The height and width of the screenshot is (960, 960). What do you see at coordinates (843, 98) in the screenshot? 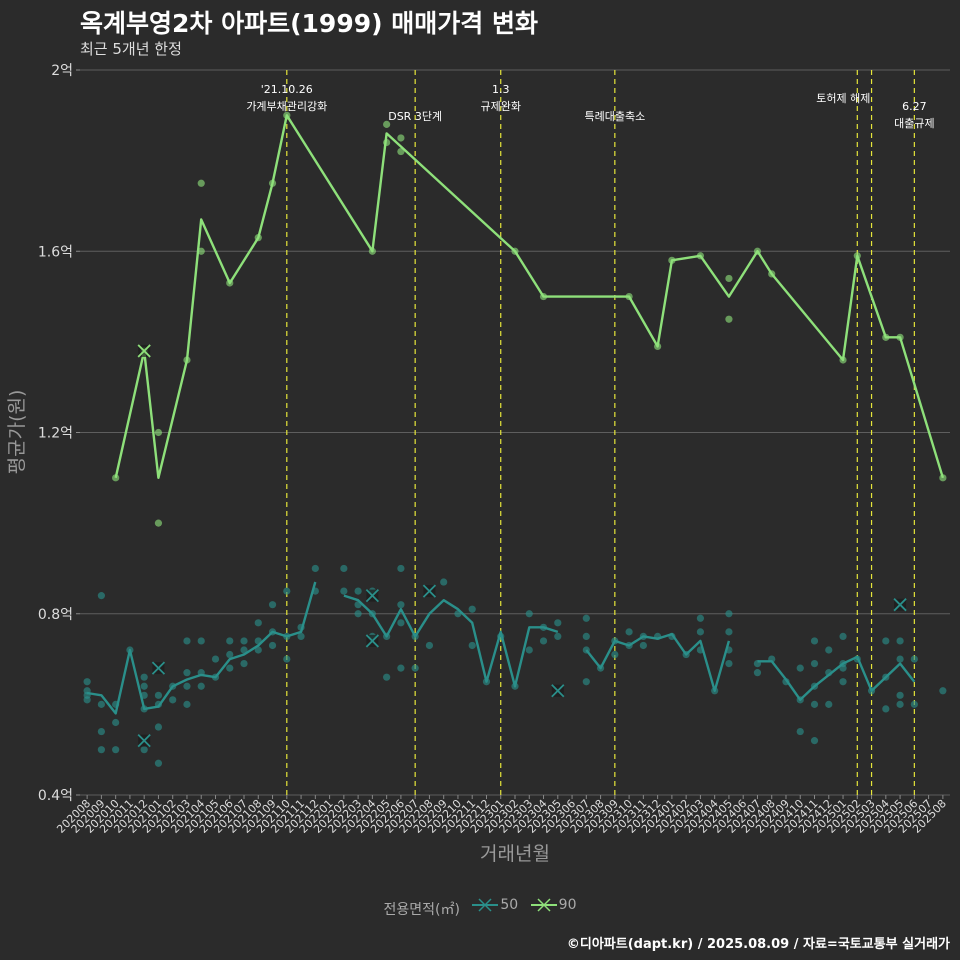
I see `event-label: 토허제 해제` at bounding box center [843, 98].